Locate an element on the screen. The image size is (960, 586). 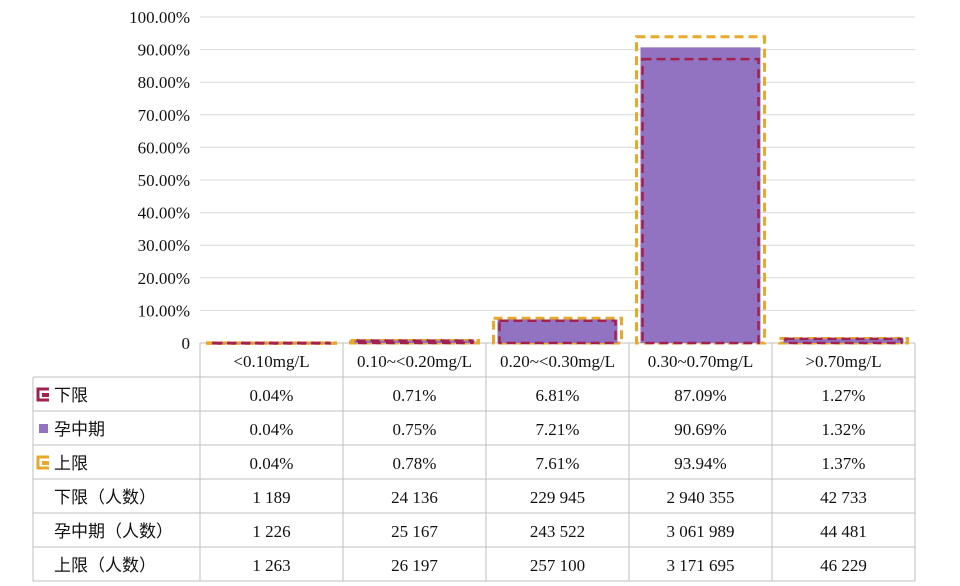
count-value: 243 522 is located at coordinates (557, 531).